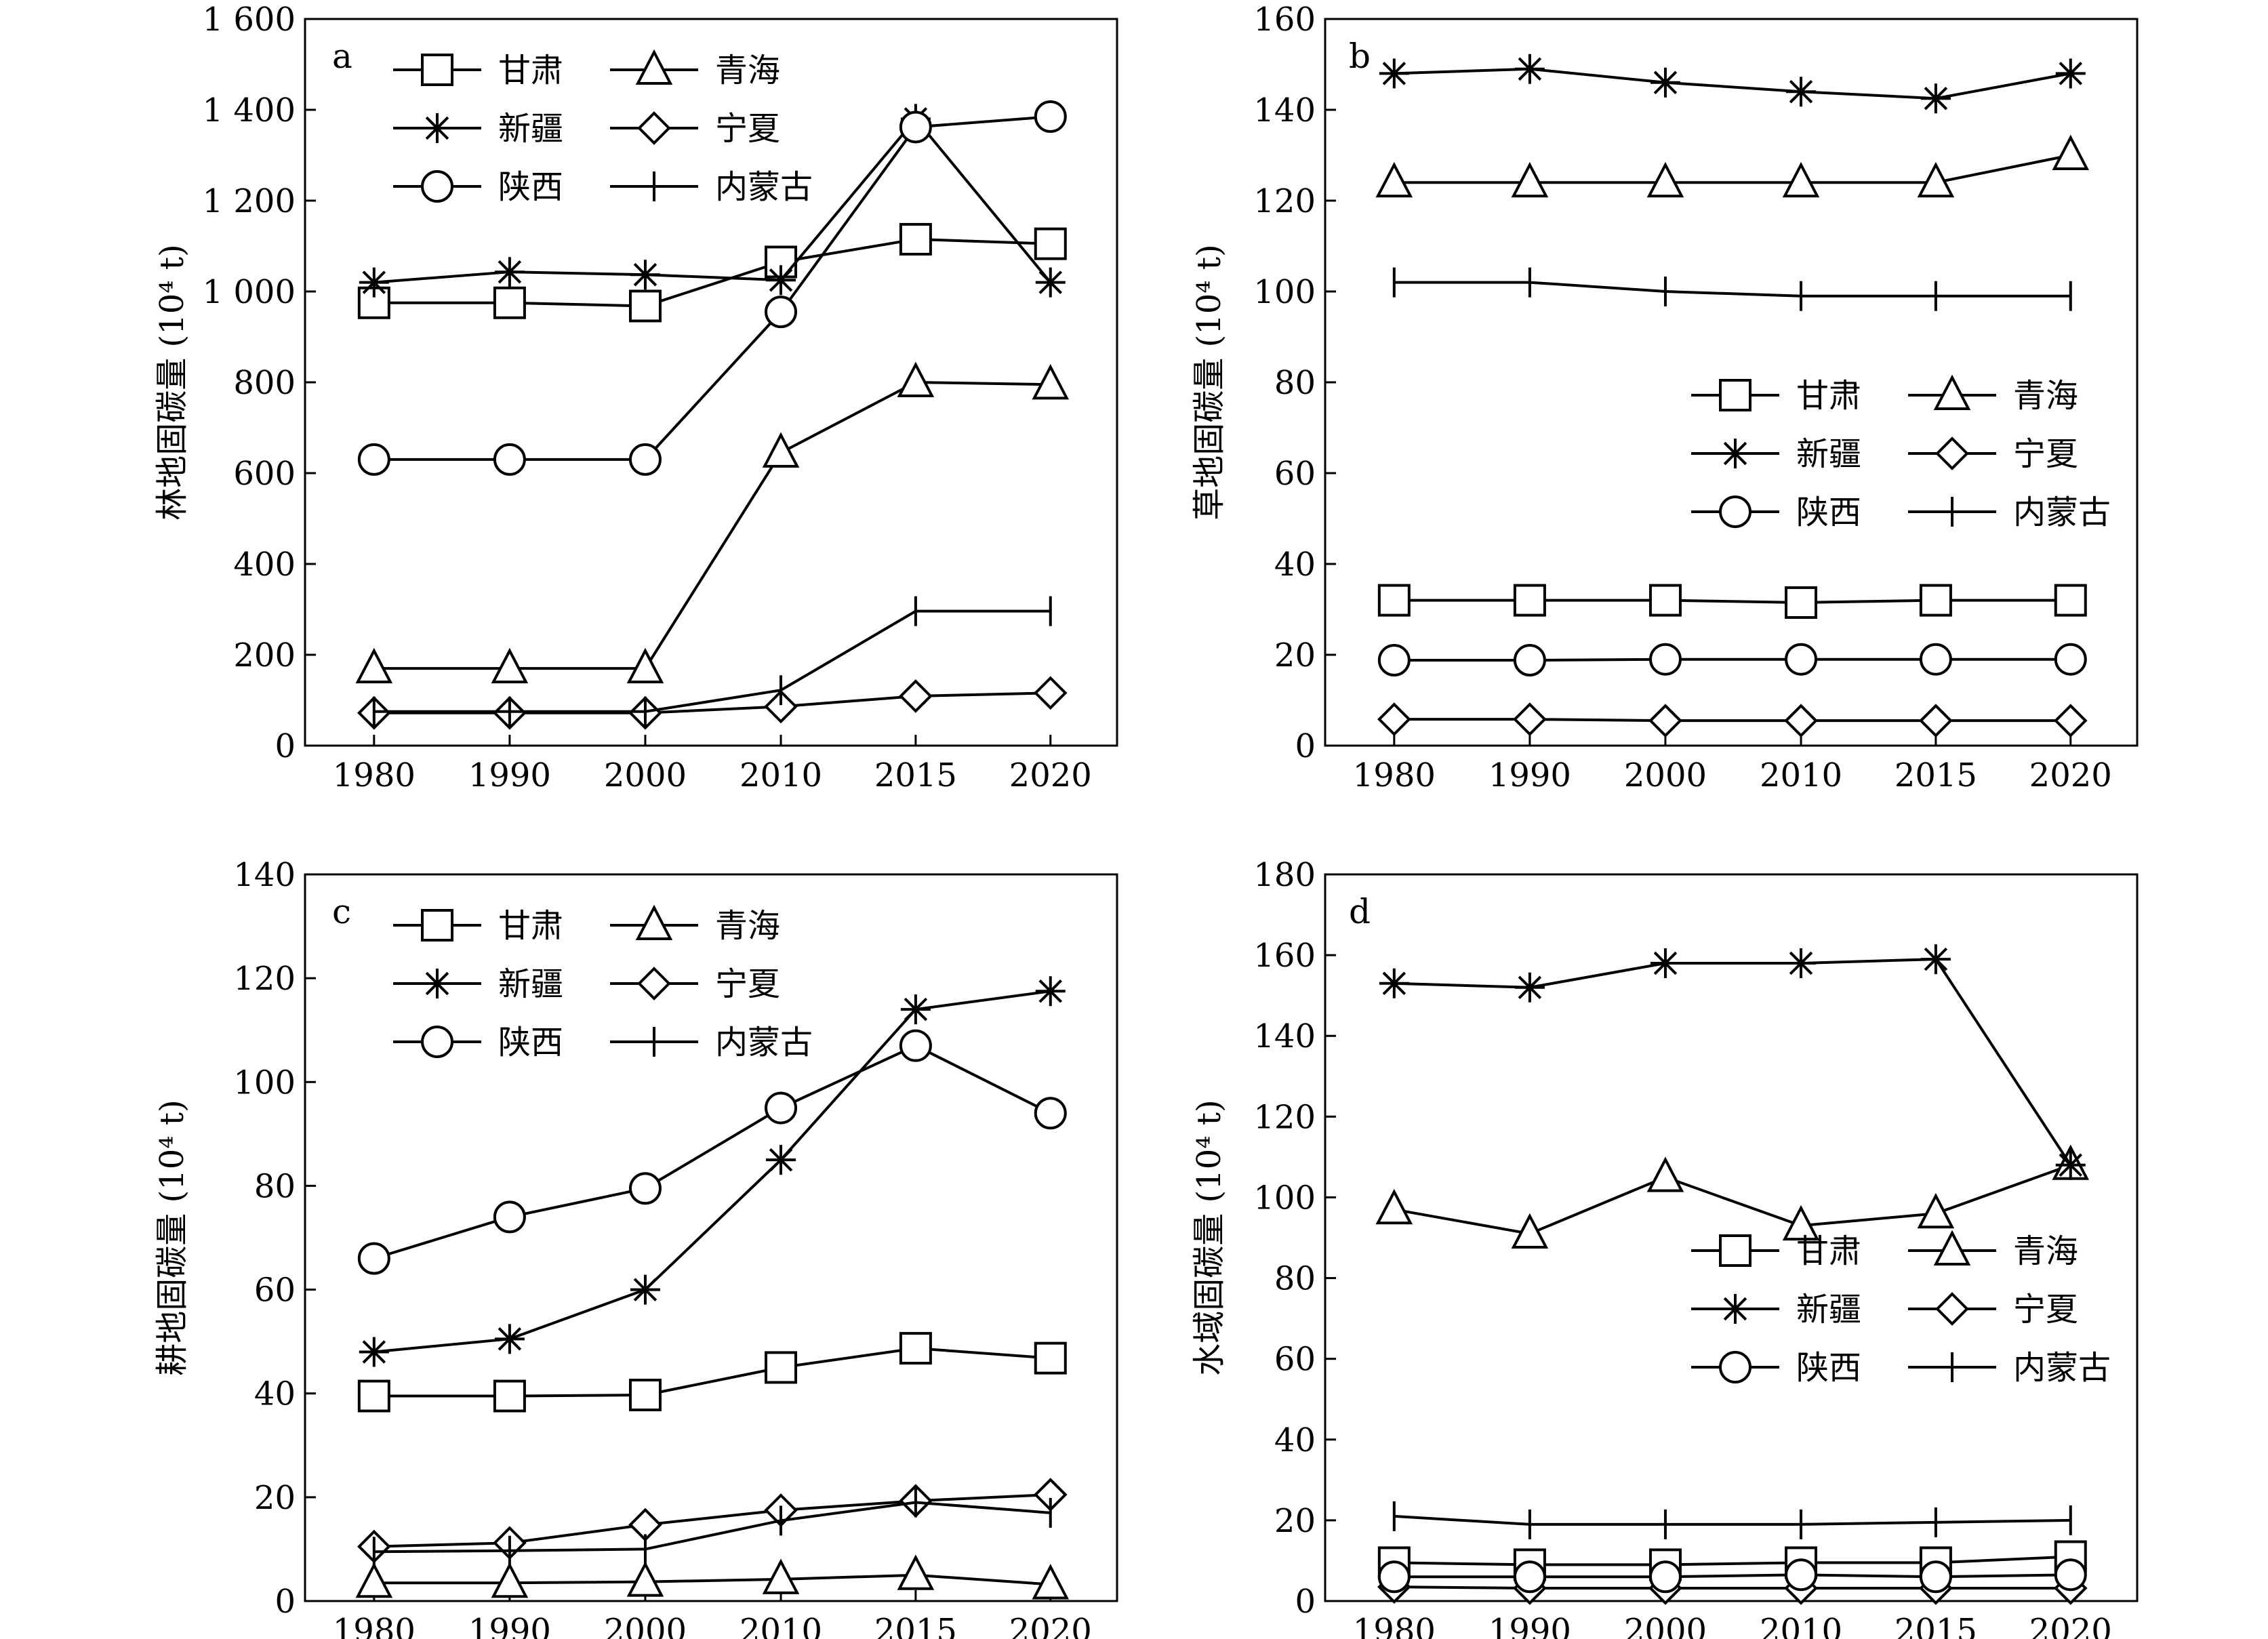 This screenshot has height=1639, width=2268. I want to click on y-tick-label: 800, so click(264, 383).